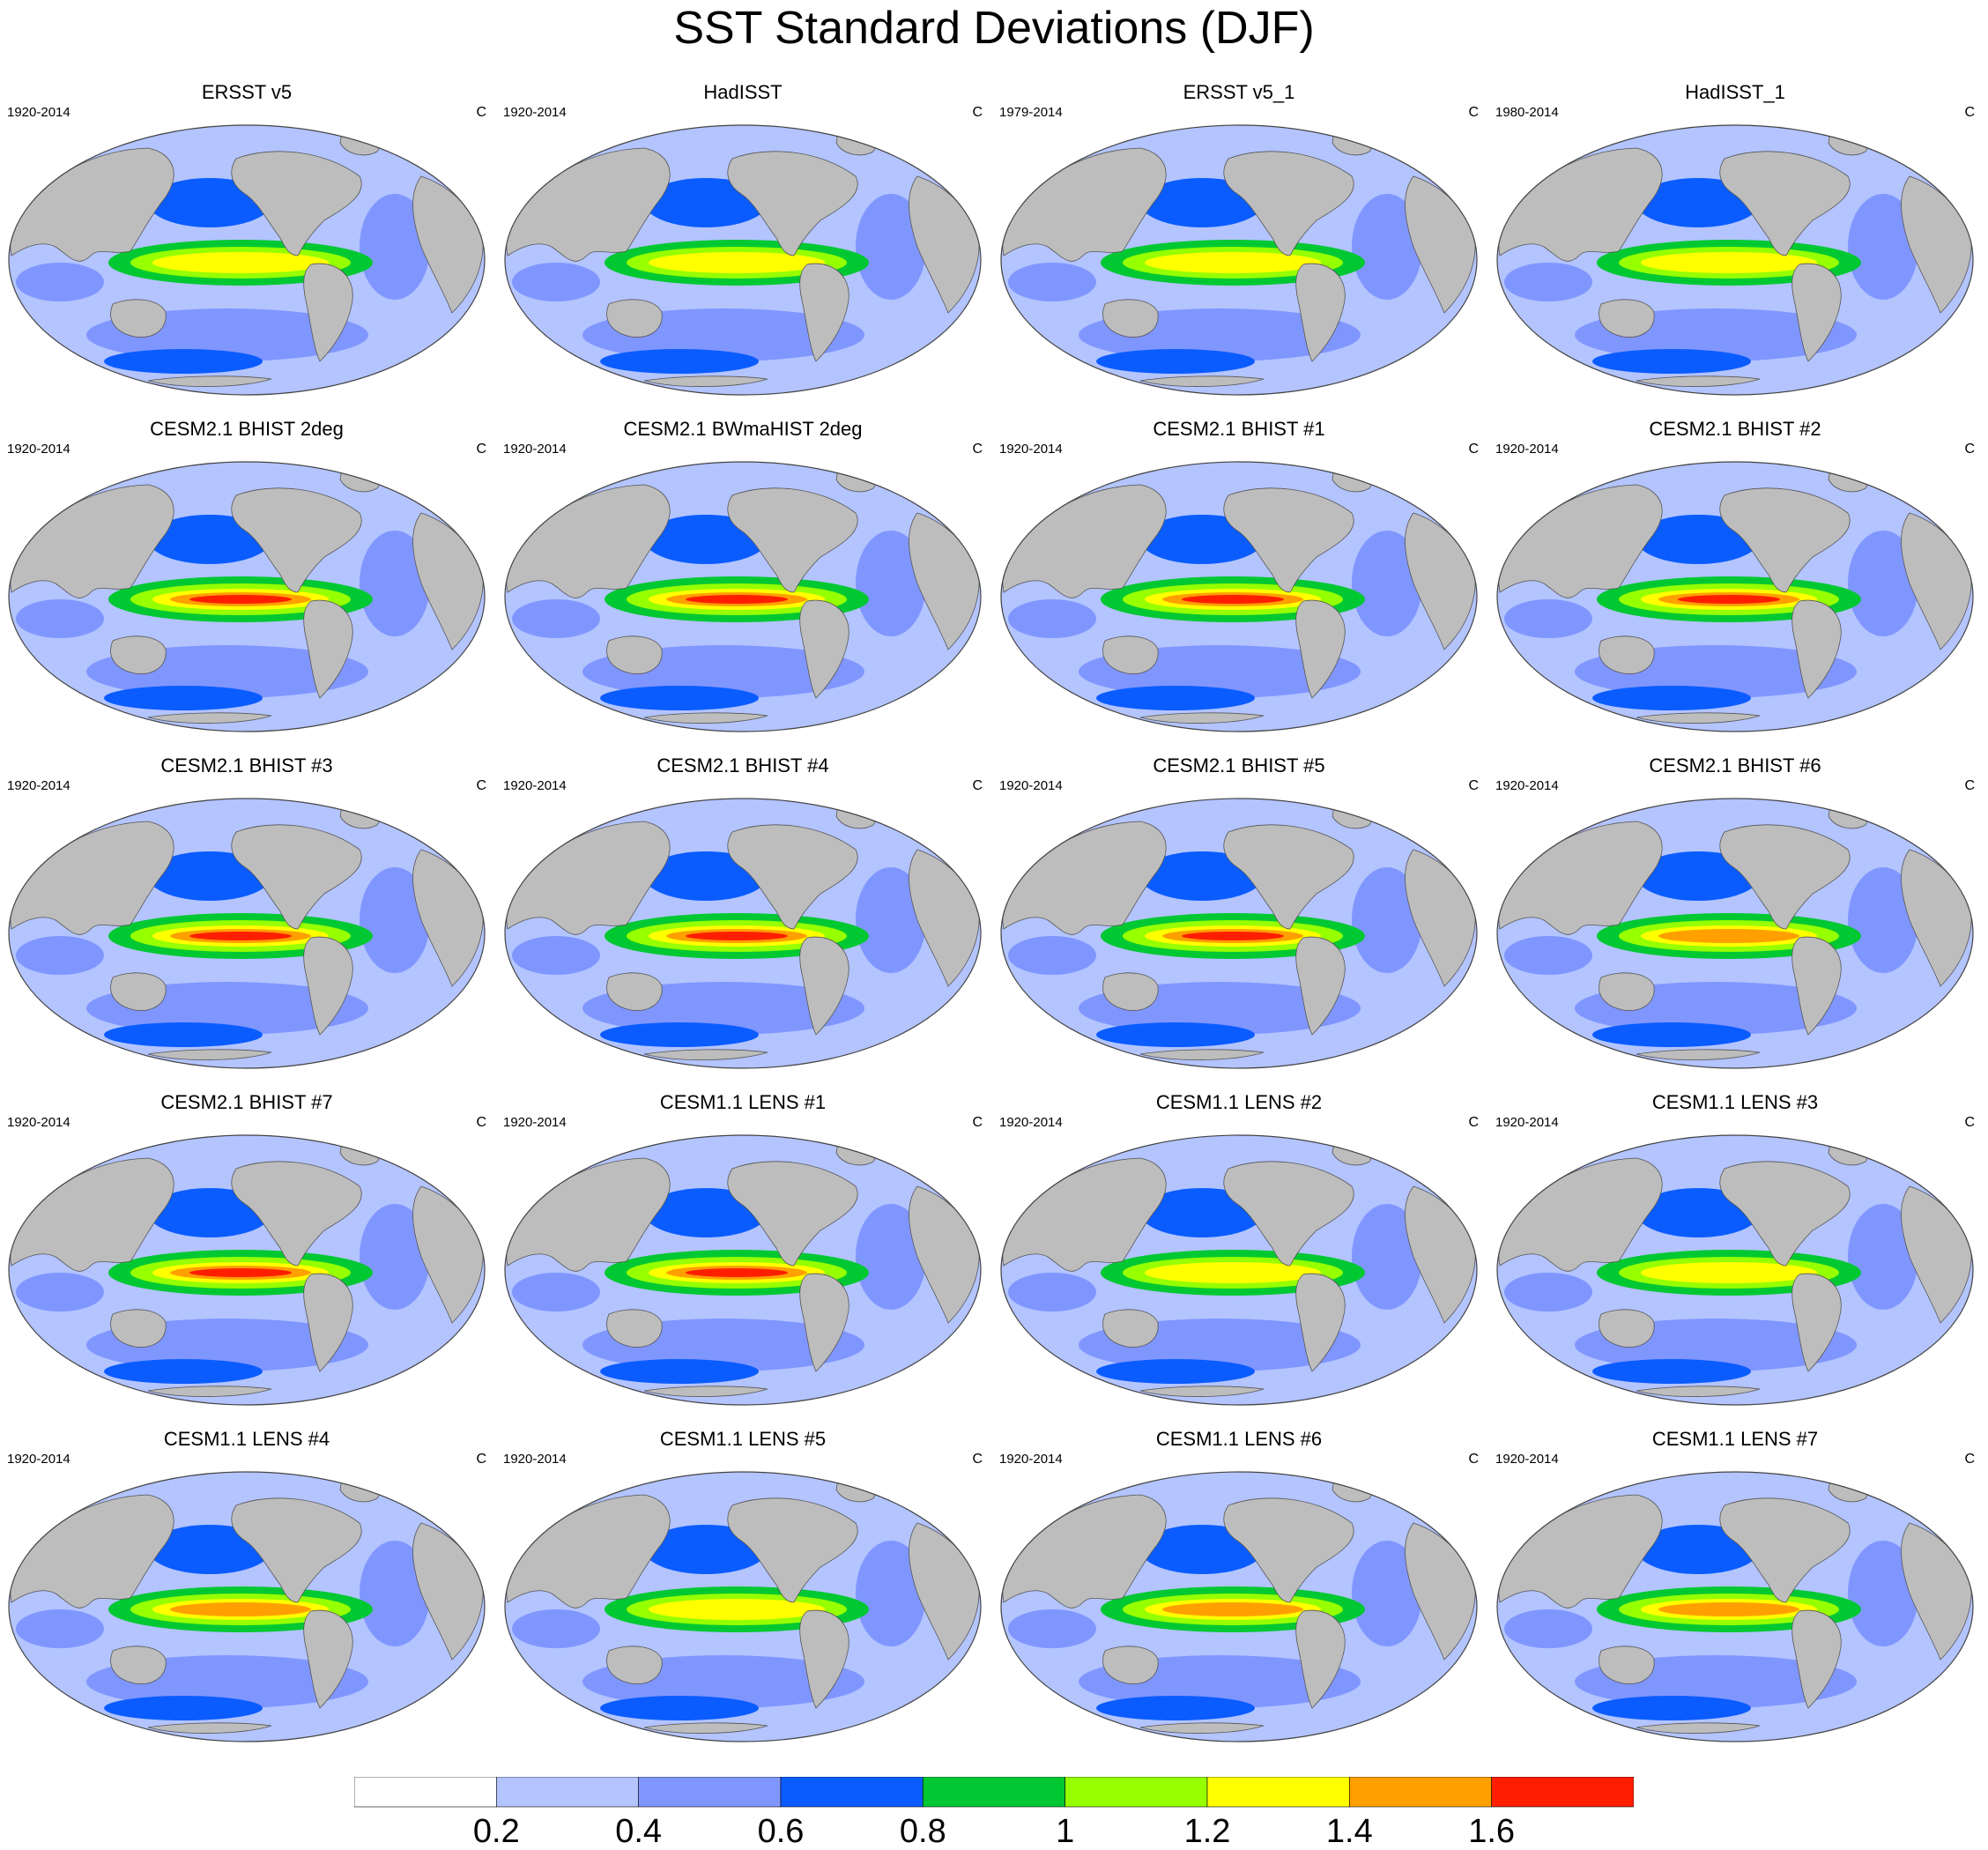  I want to click on colorbar-tick-label: 0.6, so click(781, 1831).